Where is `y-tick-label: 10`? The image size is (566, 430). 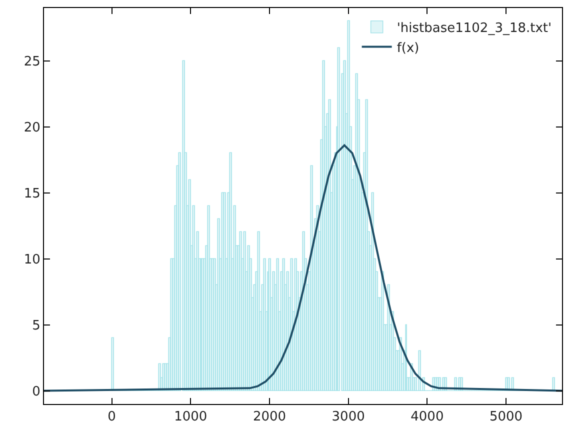
y-tick-label: 10 is located at coordinates (32, 260).